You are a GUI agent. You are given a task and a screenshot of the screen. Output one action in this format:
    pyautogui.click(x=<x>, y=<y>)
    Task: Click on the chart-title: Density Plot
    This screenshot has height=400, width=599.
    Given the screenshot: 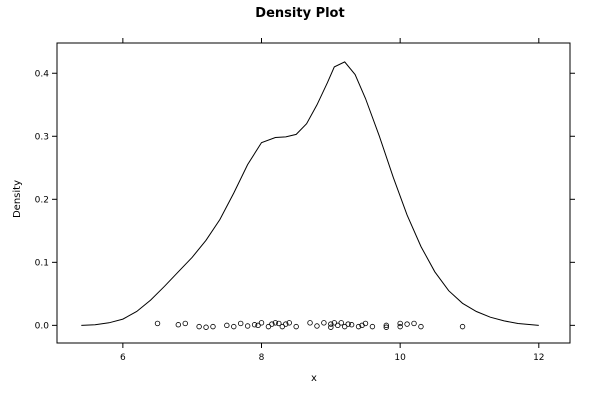 What is the action you would take?
    pyautogui.click(x=299, y=13)
    